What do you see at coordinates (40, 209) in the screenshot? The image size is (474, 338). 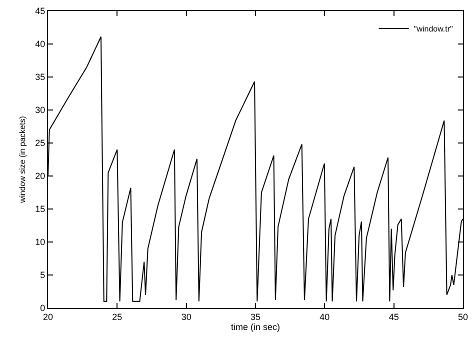 I see `y-tick-label: 15` at bounding box center [40, 209].